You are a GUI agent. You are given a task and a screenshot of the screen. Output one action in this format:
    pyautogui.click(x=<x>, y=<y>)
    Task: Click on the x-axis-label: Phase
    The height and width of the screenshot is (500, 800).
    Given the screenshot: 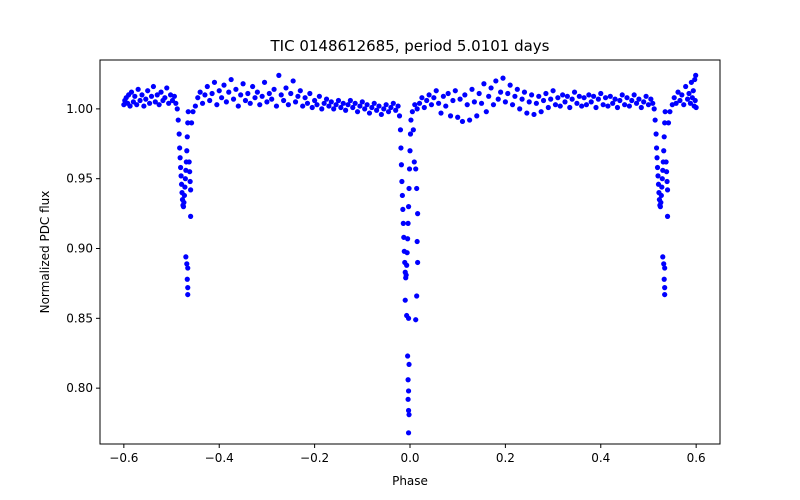 What is the action you would take?
    pyautogui.click(x=410, y=481)
    